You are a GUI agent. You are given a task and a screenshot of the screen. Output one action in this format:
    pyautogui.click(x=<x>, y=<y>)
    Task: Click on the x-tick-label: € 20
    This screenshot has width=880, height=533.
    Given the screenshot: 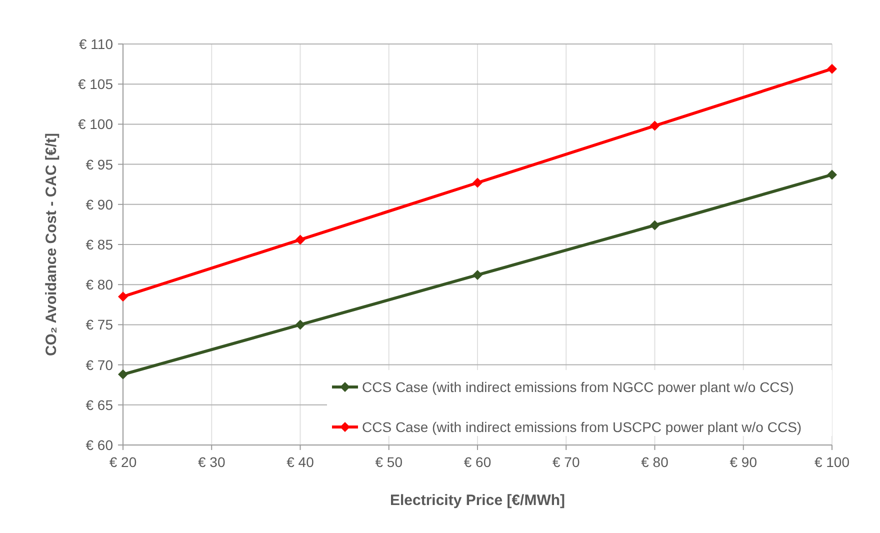 What is the action you would take?
    pyautogui.click(x=123, y=462)
    